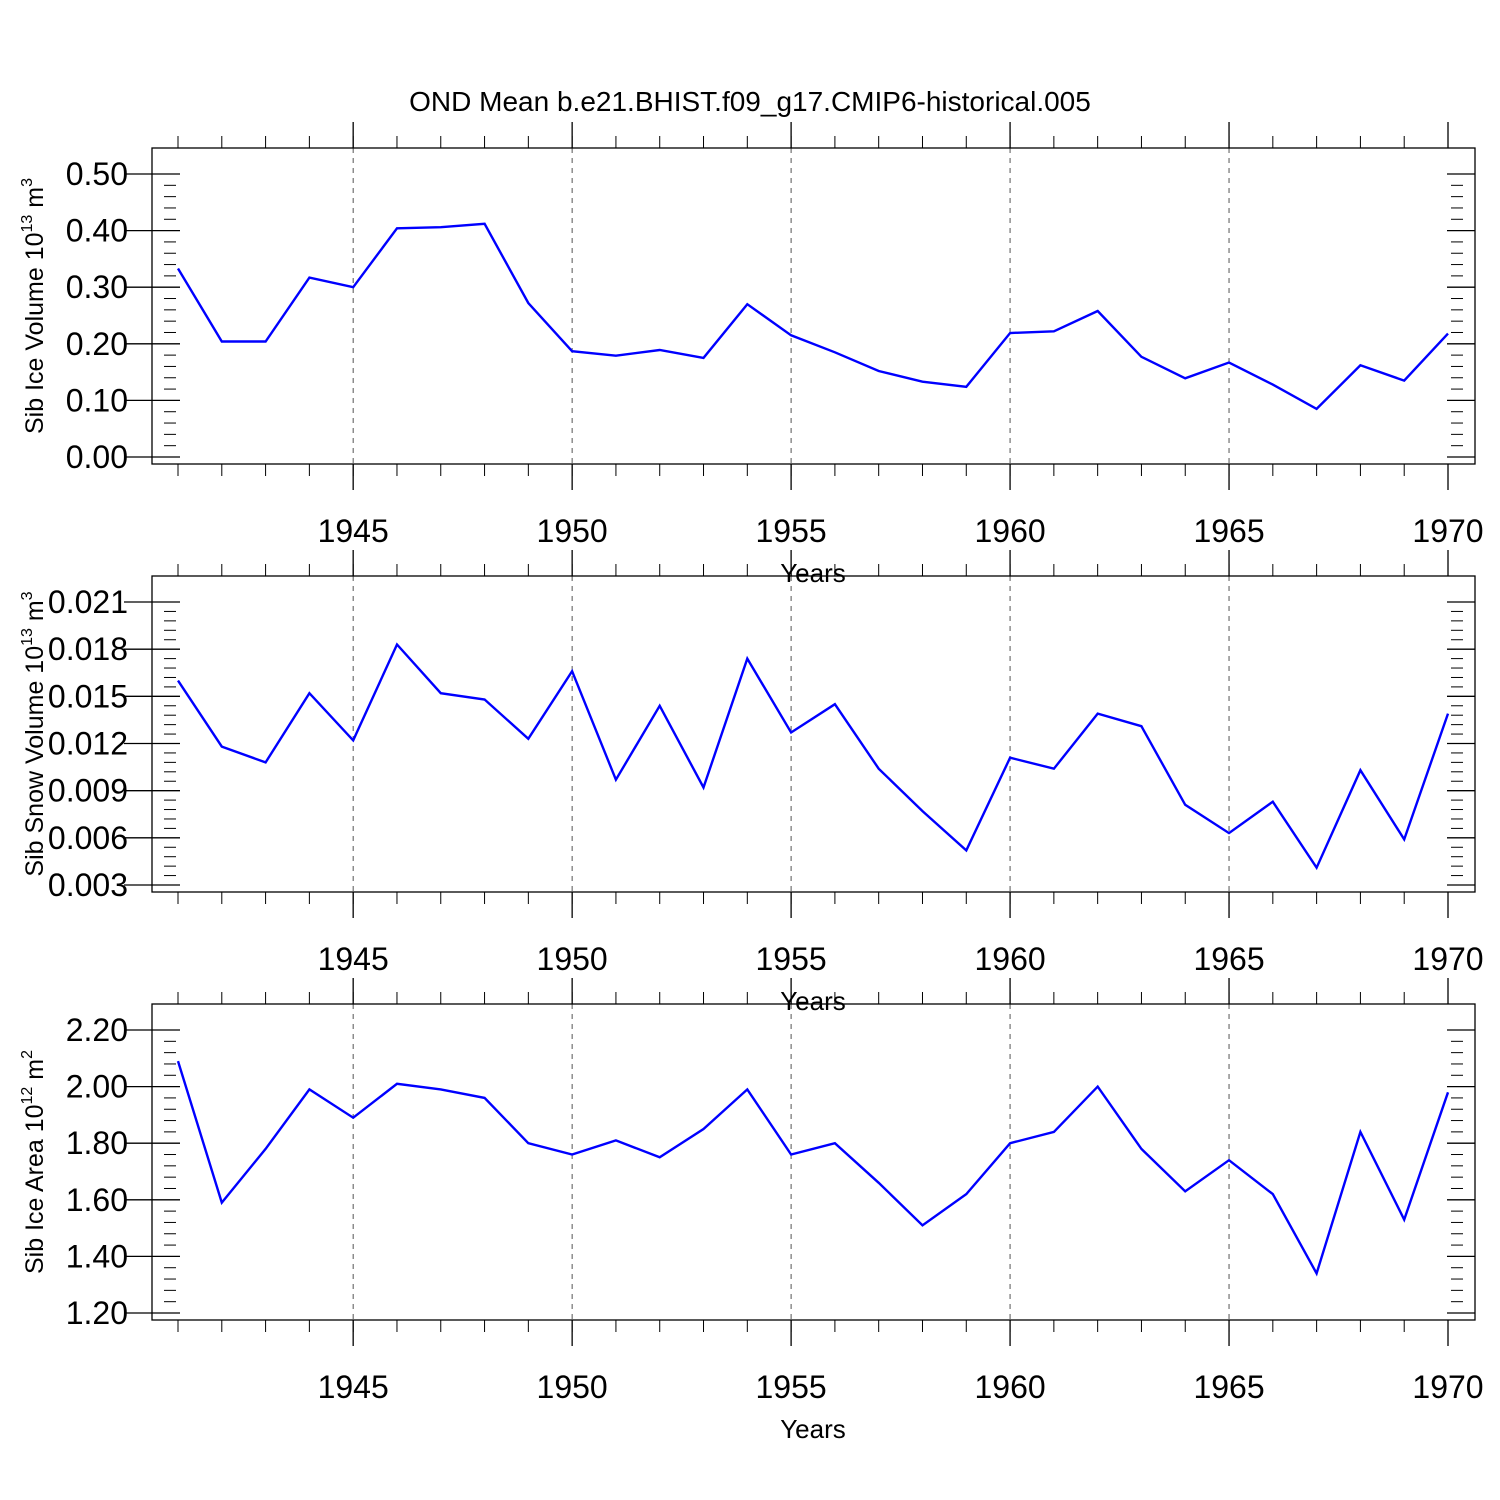 This screenshot has width=1500, height=1500. What do you see at coordinates (97, 287) in the screenshot?
I see `y-tick-label: 0.30` at bounding box center [97, 287].